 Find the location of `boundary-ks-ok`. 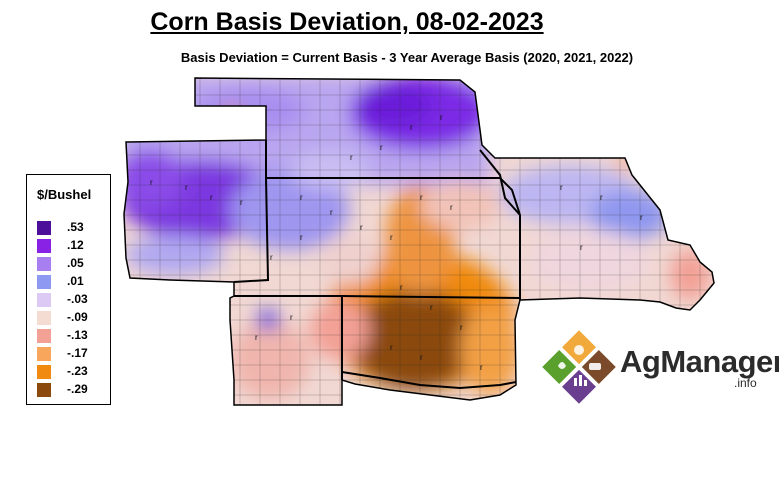

boundary-ks-ok is located at coordinates (431, 297).